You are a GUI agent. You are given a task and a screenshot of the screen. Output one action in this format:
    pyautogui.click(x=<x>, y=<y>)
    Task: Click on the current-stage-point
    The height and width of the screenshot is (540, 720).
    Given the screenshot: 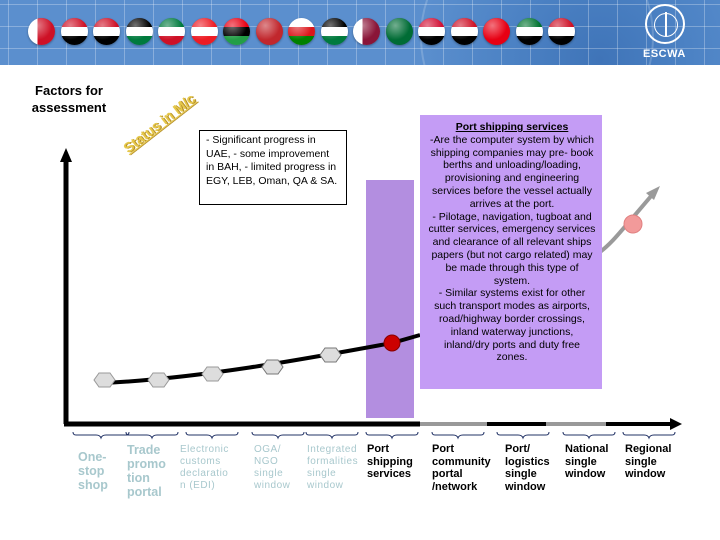 What is the action you would take?
    pyautogui.click(x=392, y=343)
    